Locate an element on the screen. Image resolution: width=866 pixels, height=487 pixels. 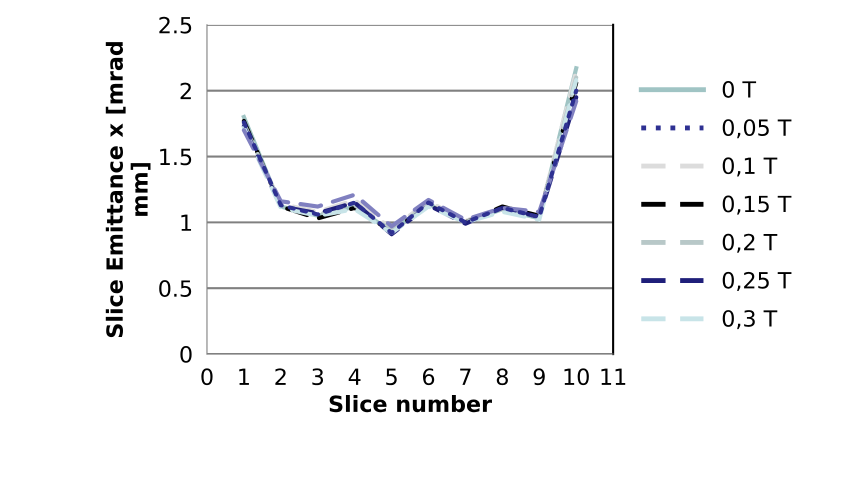
y-tick-label: 2 is located at coordinates (185, 91).